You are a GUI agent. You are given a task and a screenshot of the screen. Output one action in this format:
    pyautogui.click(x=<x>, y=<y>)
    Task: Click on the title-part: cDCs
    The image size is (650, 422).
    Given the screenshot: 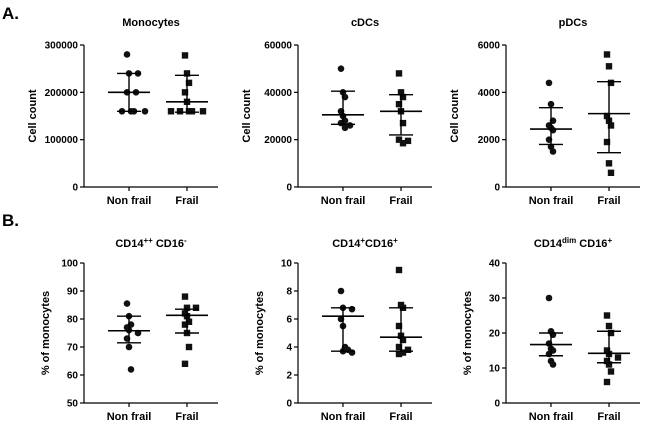 What is the action you would take?
    pyautogui.click(x=365, y=23)
    